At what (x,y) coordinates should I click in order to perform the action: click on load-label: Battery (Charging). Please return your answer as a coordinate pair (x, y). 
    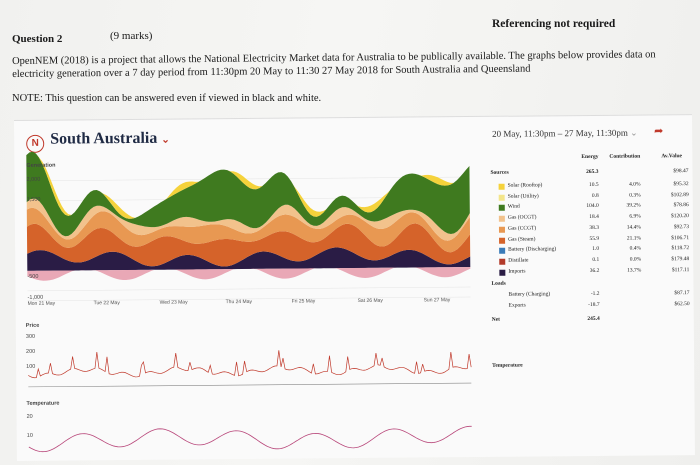
    Looking at the image, I should click on (529, 294).